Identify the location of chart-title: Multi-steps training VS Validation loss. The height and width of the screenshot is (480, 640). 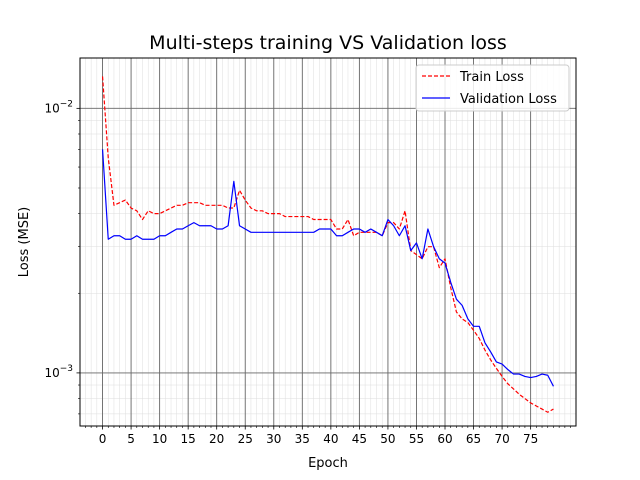
(328, 43).